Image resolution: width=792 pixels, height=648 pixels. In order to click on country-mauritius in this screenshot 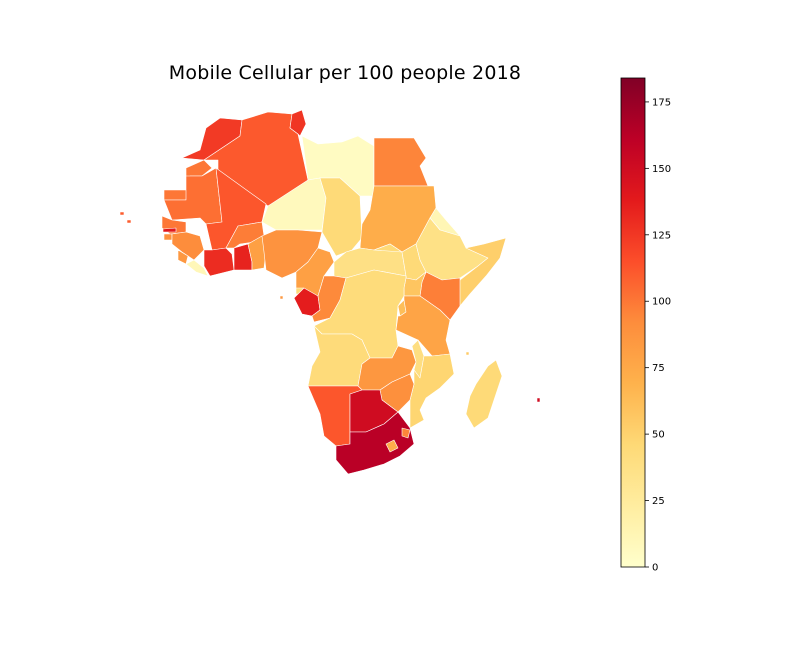, I will do `click(538, 400)`.